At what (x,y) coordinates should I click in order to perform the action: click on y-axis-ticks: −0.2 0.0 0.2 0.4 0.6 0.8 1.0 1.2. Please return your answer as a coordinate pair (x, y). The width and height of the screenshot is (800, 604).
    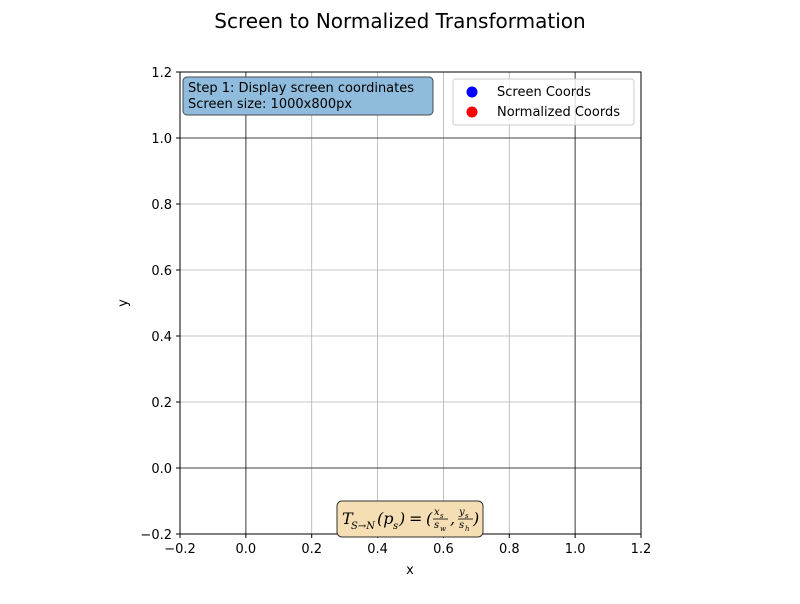
    Looking at the image, I should click on (160, 304).